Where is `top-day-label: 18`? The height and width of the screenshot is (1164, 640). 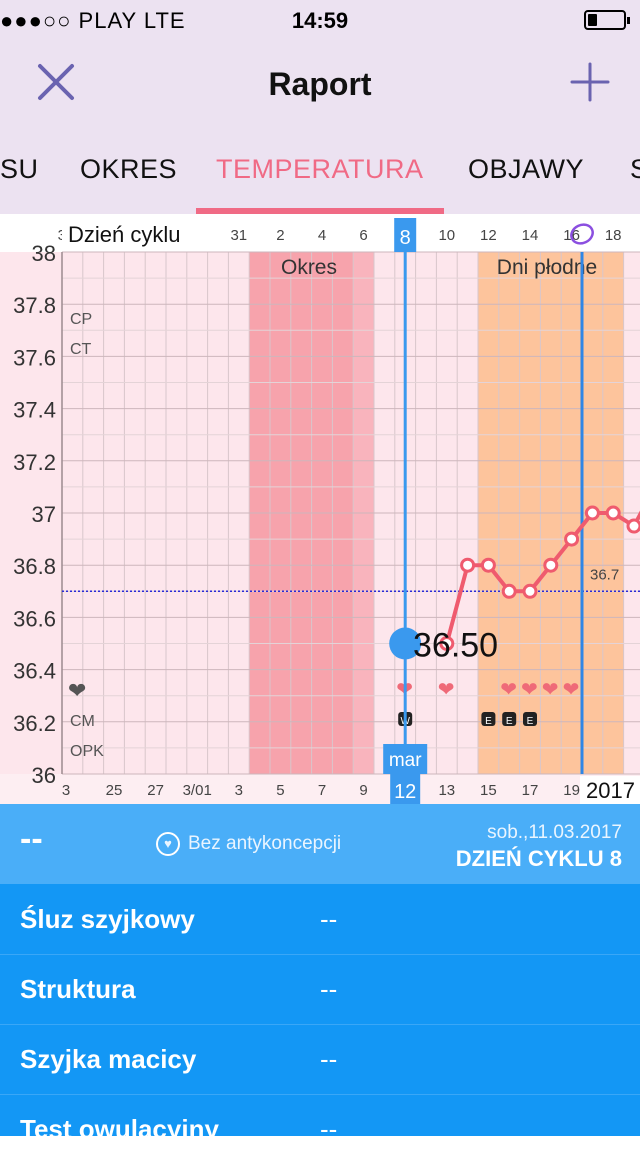 top-day-label: 18 is located at coordinates (613, 235).